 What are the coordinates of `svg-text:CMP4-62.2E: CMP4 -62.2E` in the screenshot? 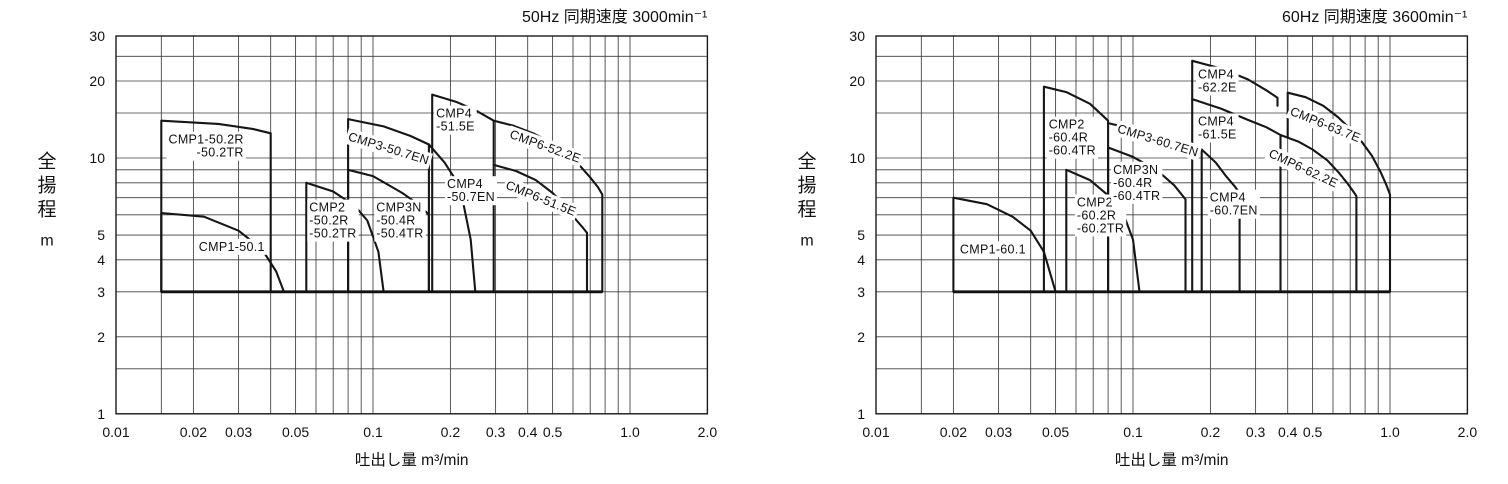 It's located at (1217, 81).